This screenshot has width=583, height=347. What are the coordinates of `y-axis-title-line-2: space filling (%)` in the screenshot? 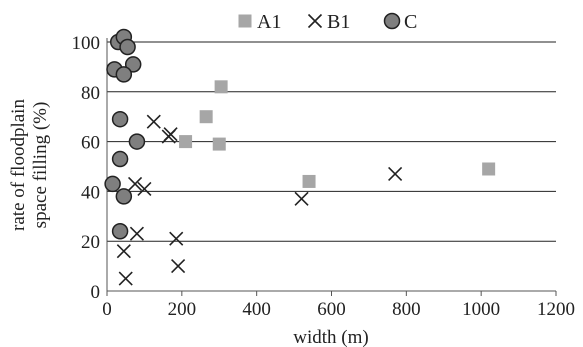 It's located at (40, 165).